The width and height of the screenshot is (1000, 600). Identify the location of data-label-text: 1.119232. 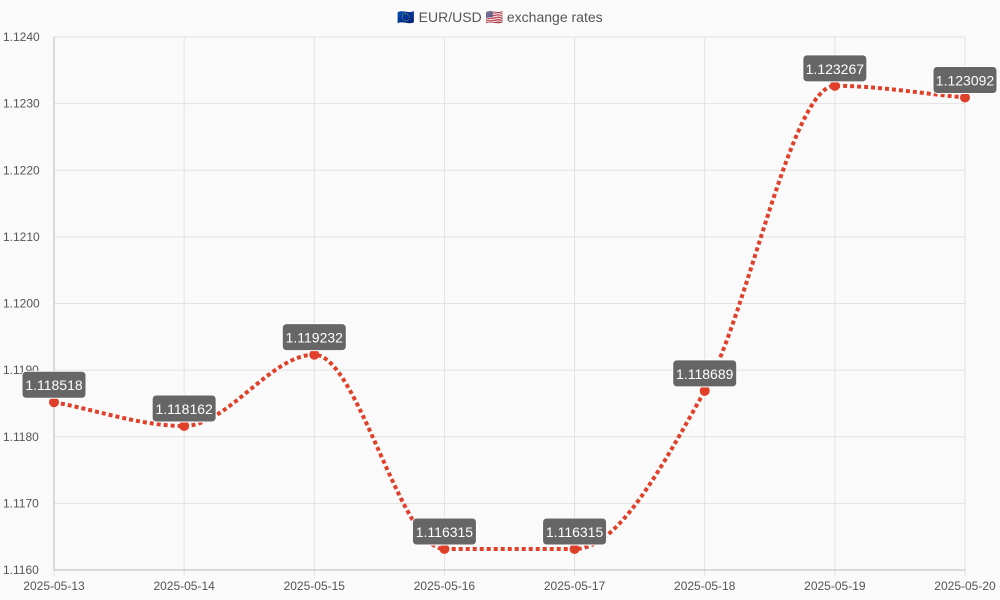
(315, 338).